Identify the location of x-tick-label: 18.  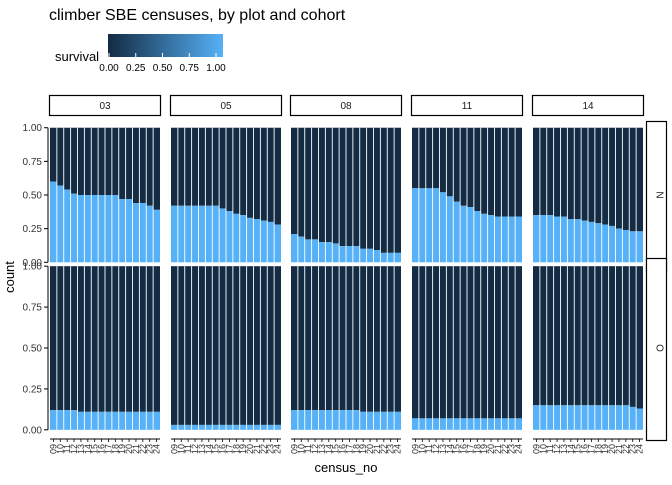
(598, 449).